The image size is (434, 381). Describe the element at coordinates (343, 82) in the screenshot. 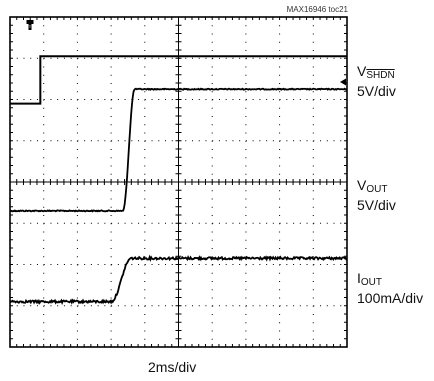

I see `level-arrow-icon` at that location.